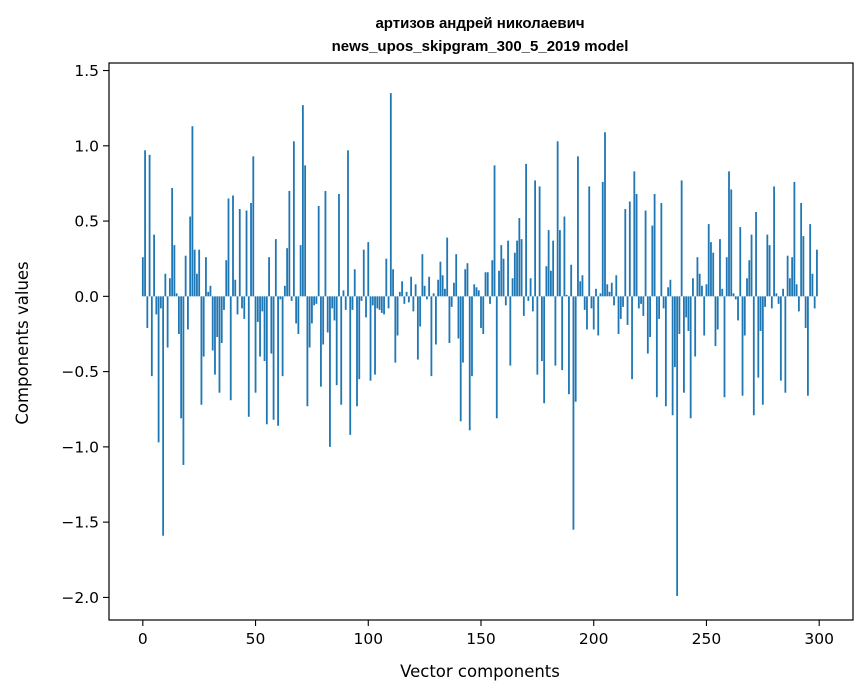  Describe the element at coordinates (86, 297) in the screenshot. I see `y-tick-label: 0.0` at that location.